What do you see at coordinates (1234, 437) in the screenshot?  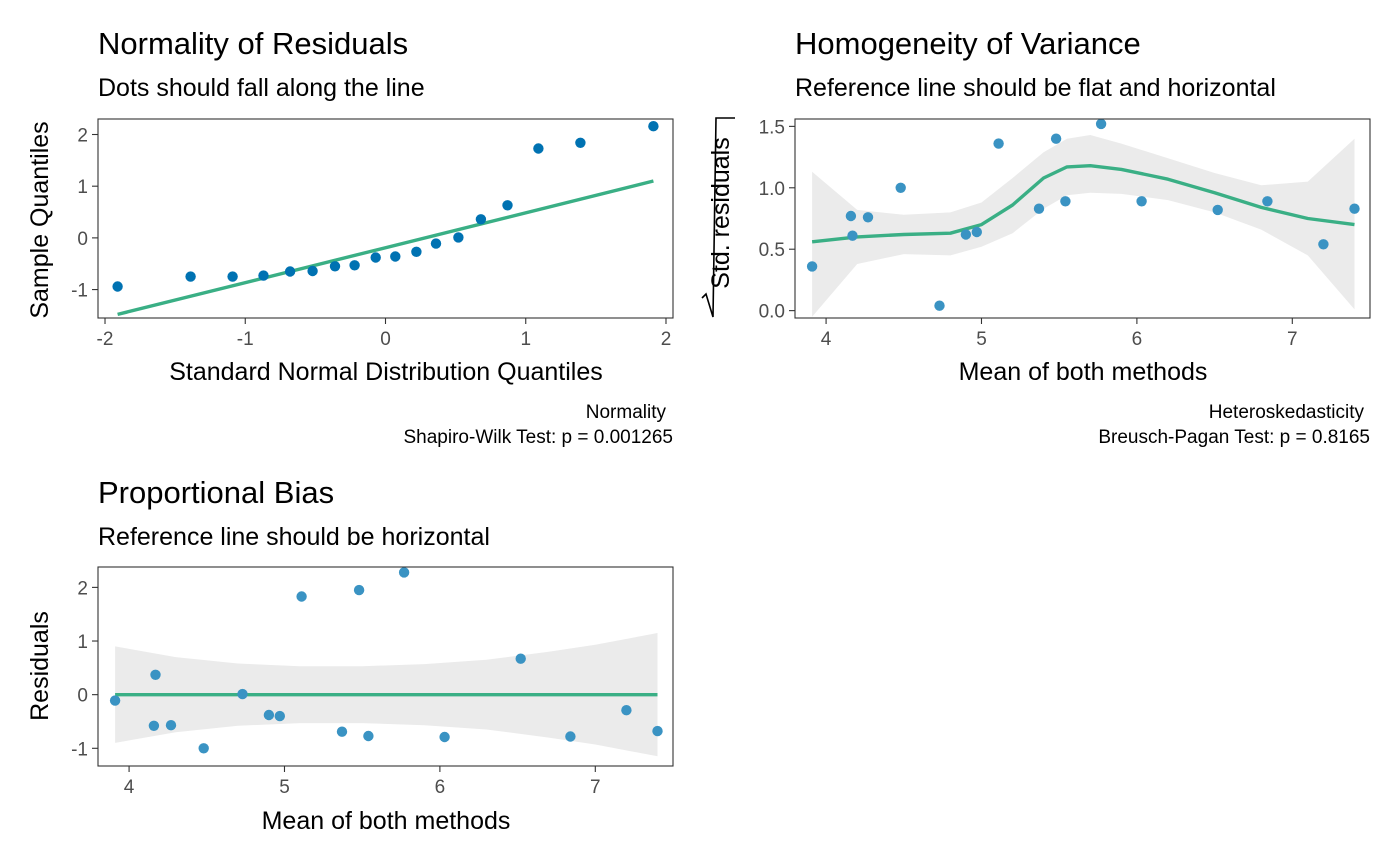 I see `homogeneity-caption-test: Breusch-Pagan Test: p = 0.8165` at bounding box center [1234, 437].